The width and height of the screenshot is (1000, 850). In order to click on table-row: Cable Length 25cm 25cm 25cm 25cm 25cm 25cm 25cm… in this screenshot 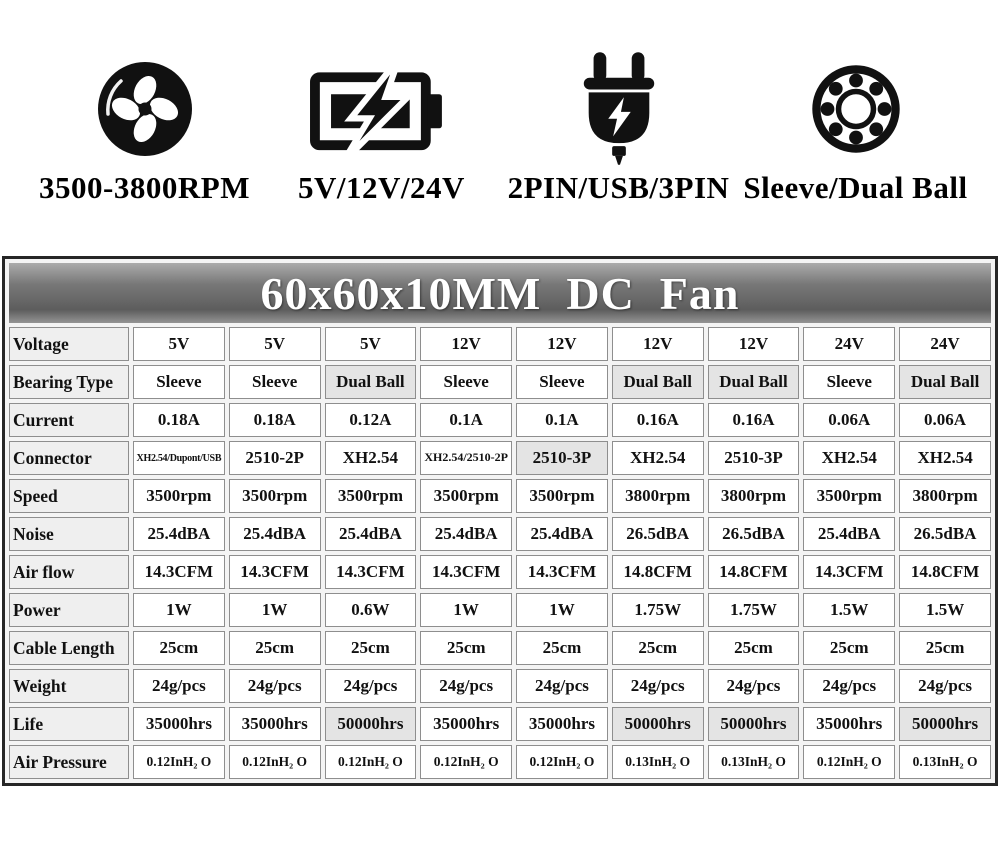, I will do `click(500, 648)`.